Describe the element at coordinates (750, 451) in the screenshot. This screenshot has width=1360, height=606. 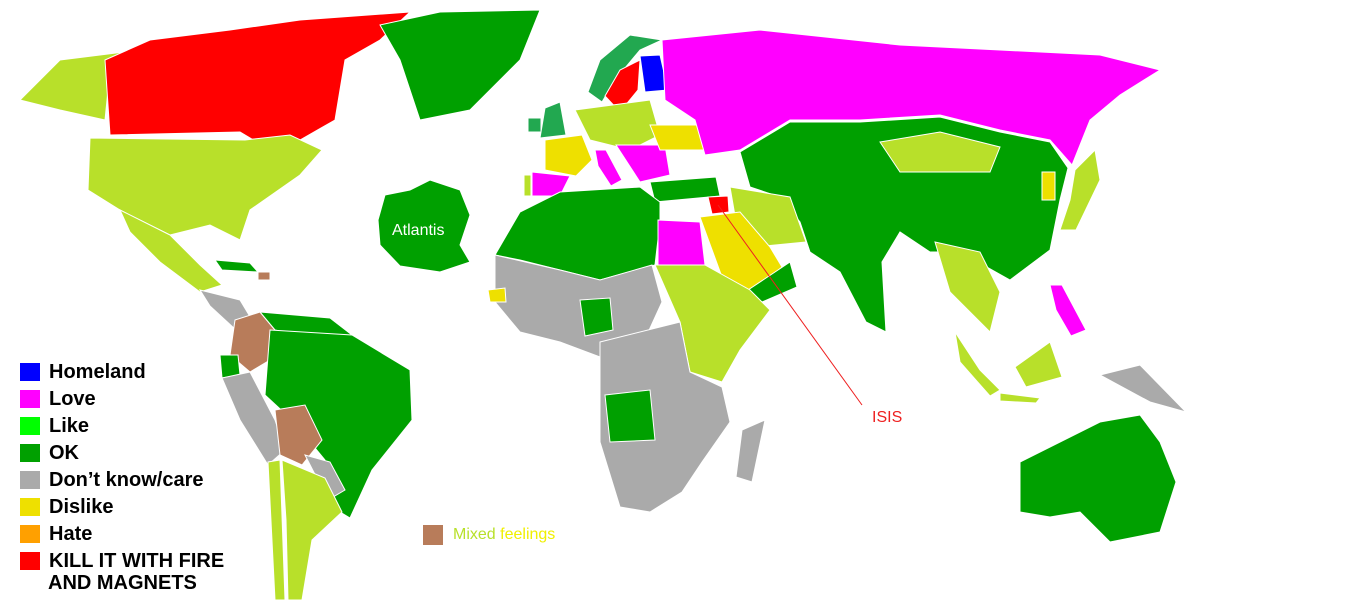
I see `madagascar` at that location.